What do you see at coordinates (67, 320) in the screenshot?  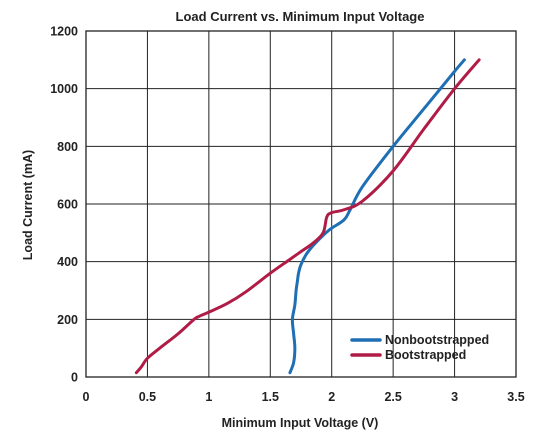 I see `y-tick-label: 200` at bounding box center [67, 320].